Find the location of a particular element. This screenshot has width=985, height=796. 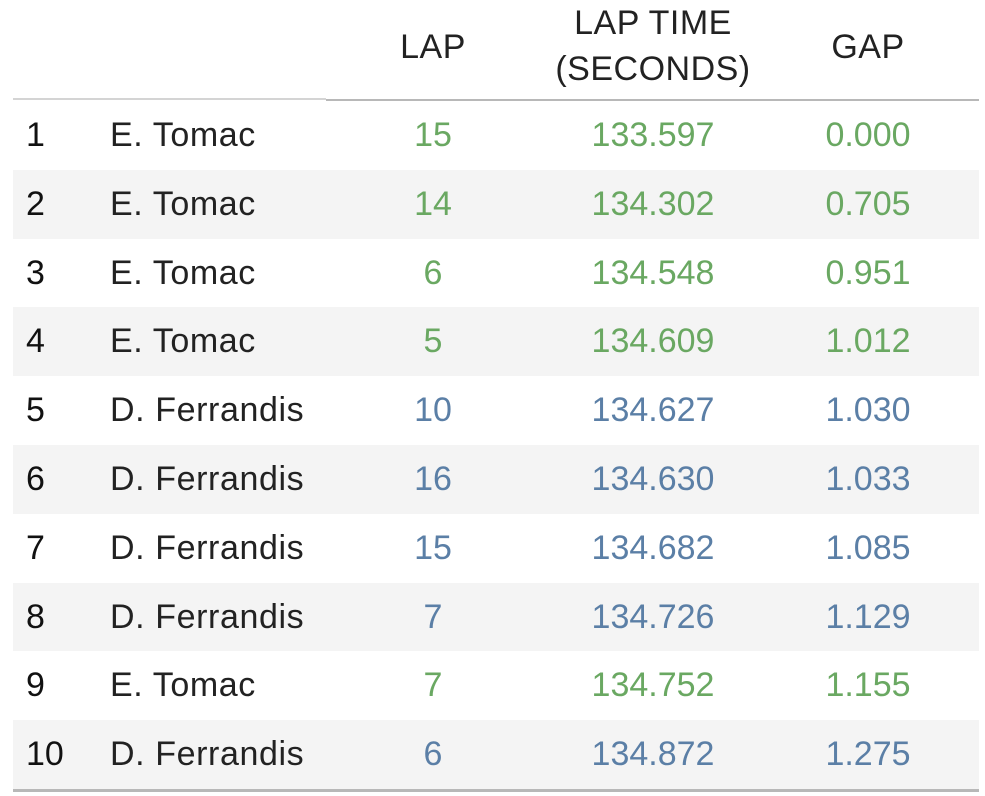

header-lap: LAP is located at coordinates (433, 47).